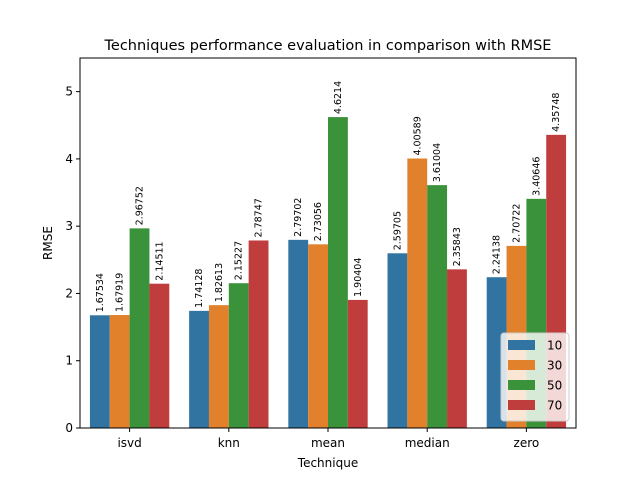 The height and width of the screenshot is (484, 640). What do you see at coordinates (417, 135) in the screenshot?
I see `bar-label-median-30: 4.00589` at bounding box center [417, 135].